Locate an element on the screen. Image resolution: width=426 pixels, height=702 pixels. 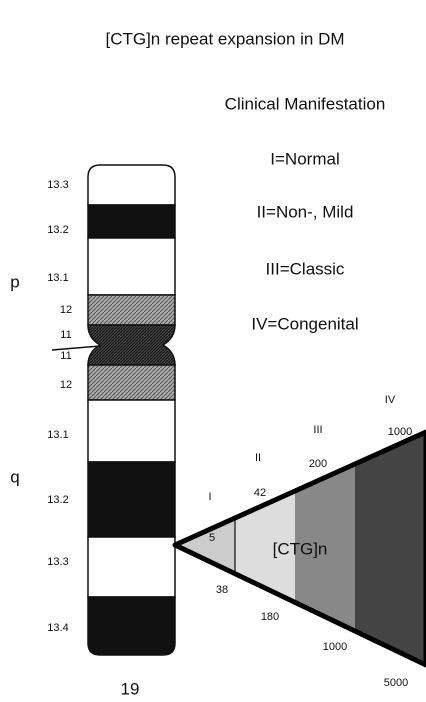
lower-bound: 5000 is located at coordinates (396, 683).